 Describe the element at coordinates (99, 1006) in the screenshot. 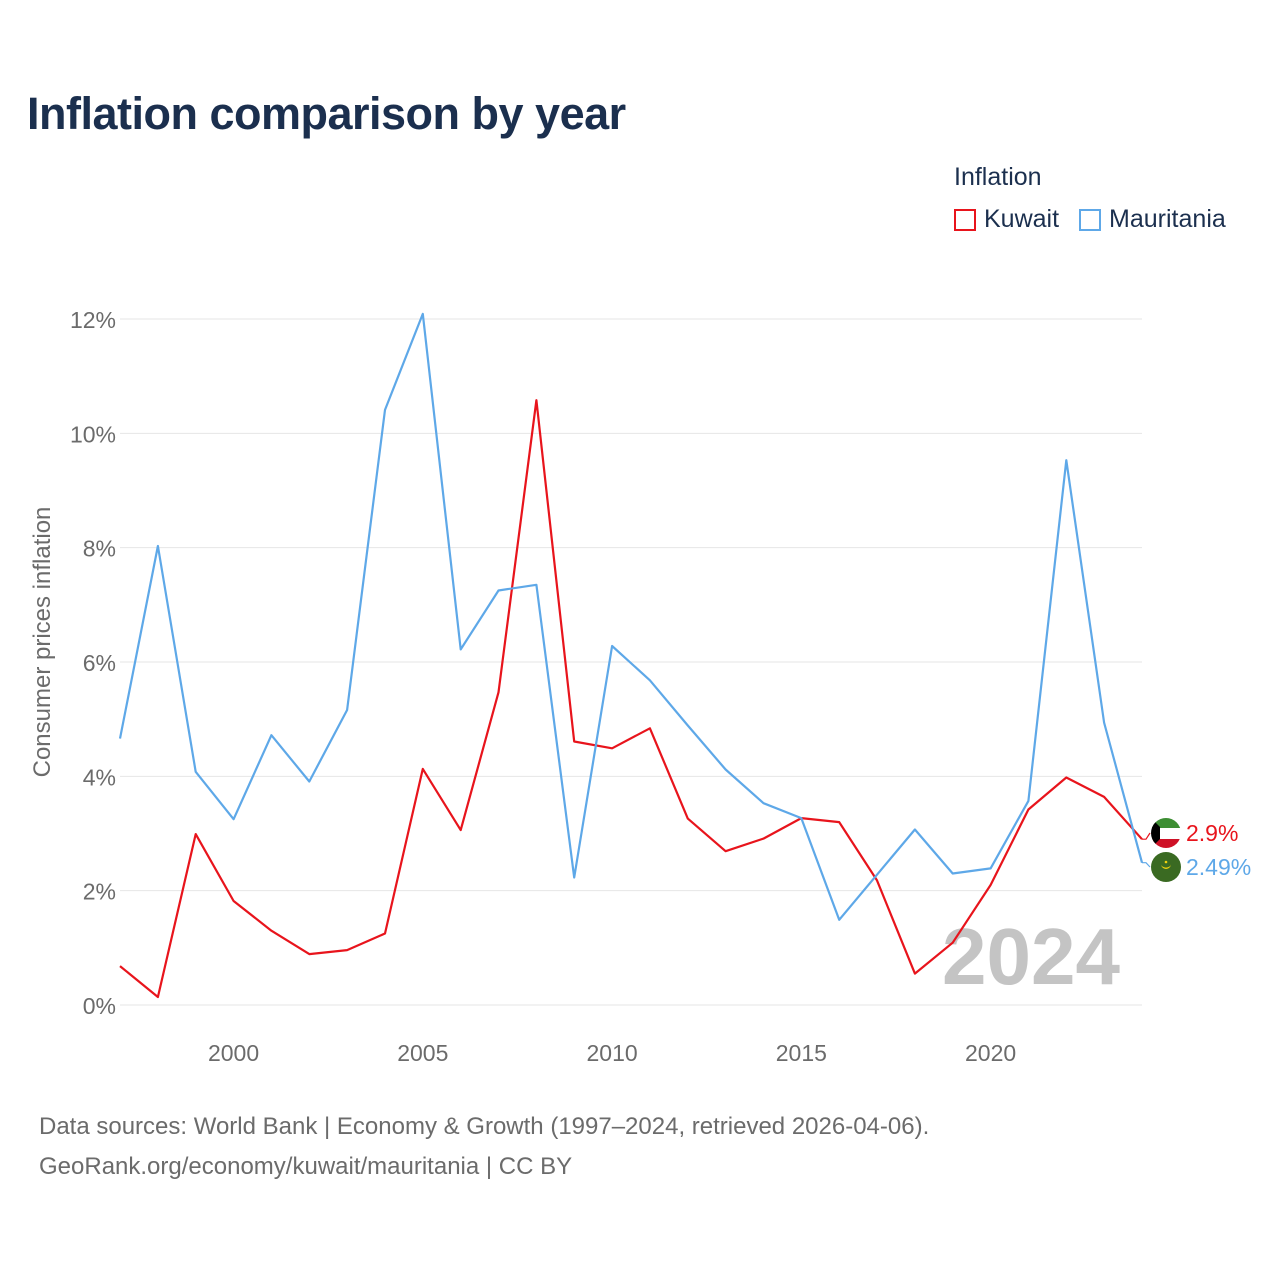

I see `y-tick-label: 0%` at that location.